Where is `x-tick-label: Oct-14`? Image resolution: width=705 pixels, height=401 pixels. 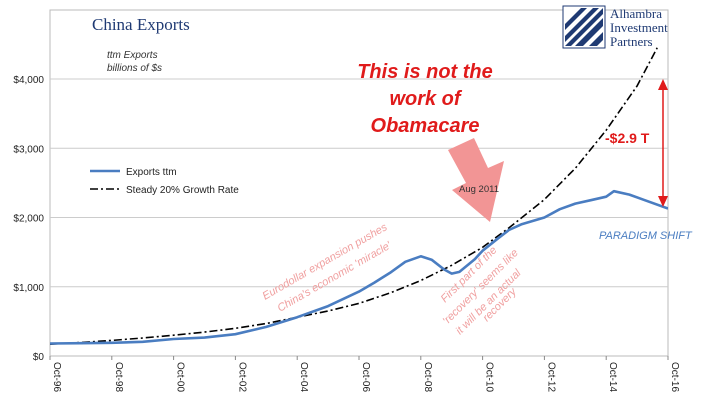
x-tick-label: Oct-14 is located at coordinates (612, 377).